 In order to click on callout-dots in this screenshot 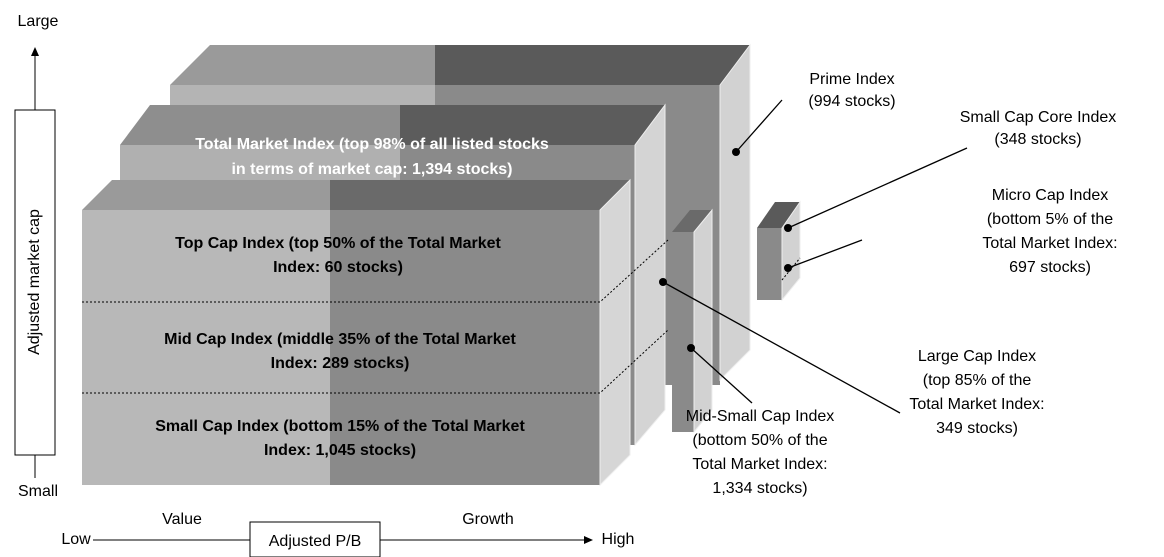, I will do `click(725, 250)`.